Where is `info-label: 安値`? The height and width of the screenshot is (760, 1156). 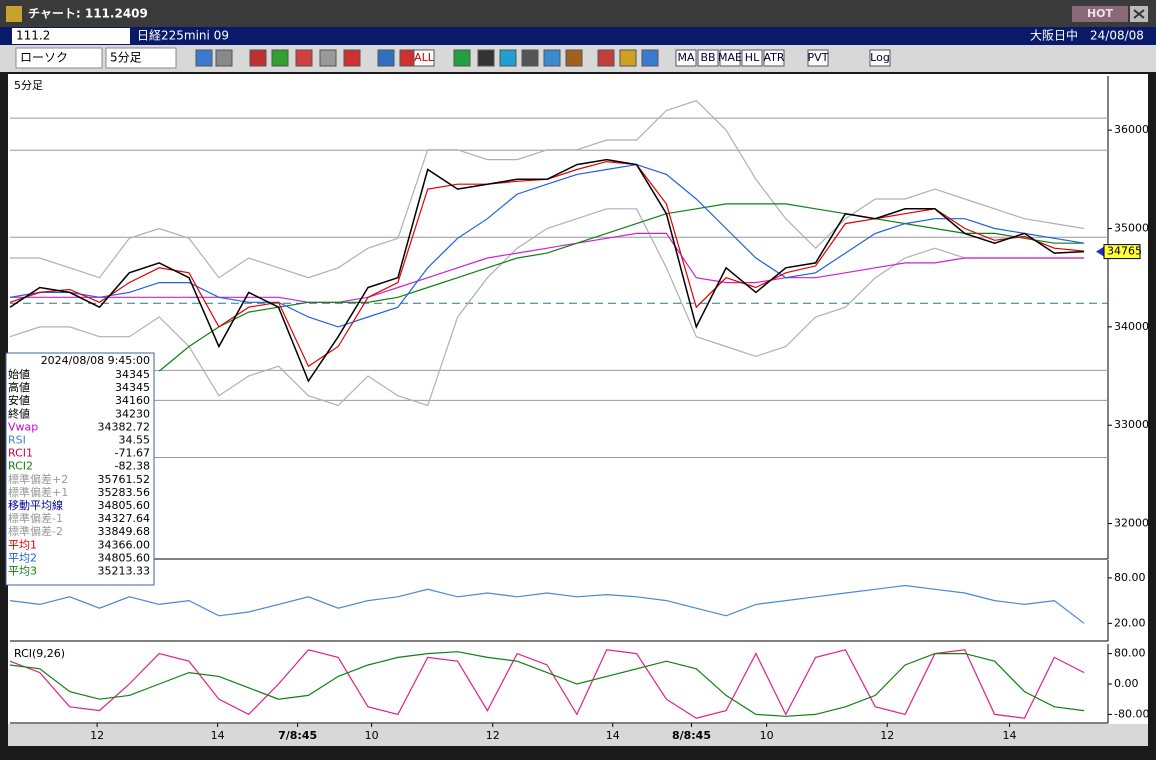
info-label: 安値 is located at coordinates (19, 400).